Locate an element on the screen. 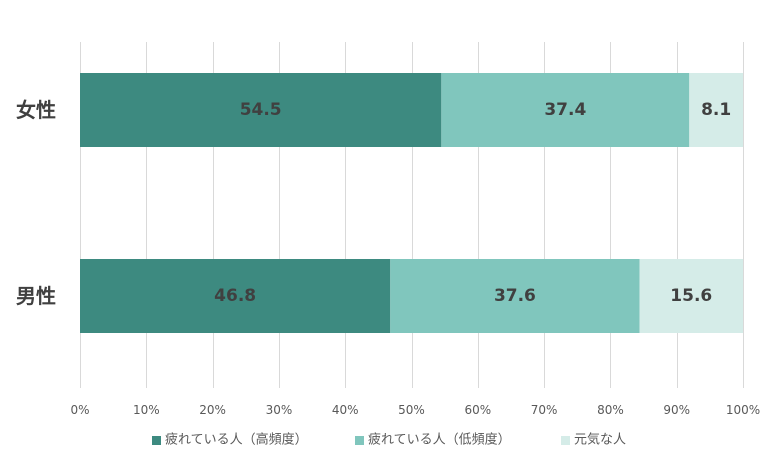 This screenshot has height=470, width=778. x-tick-label: 70% is located at coordinates (544, 410).